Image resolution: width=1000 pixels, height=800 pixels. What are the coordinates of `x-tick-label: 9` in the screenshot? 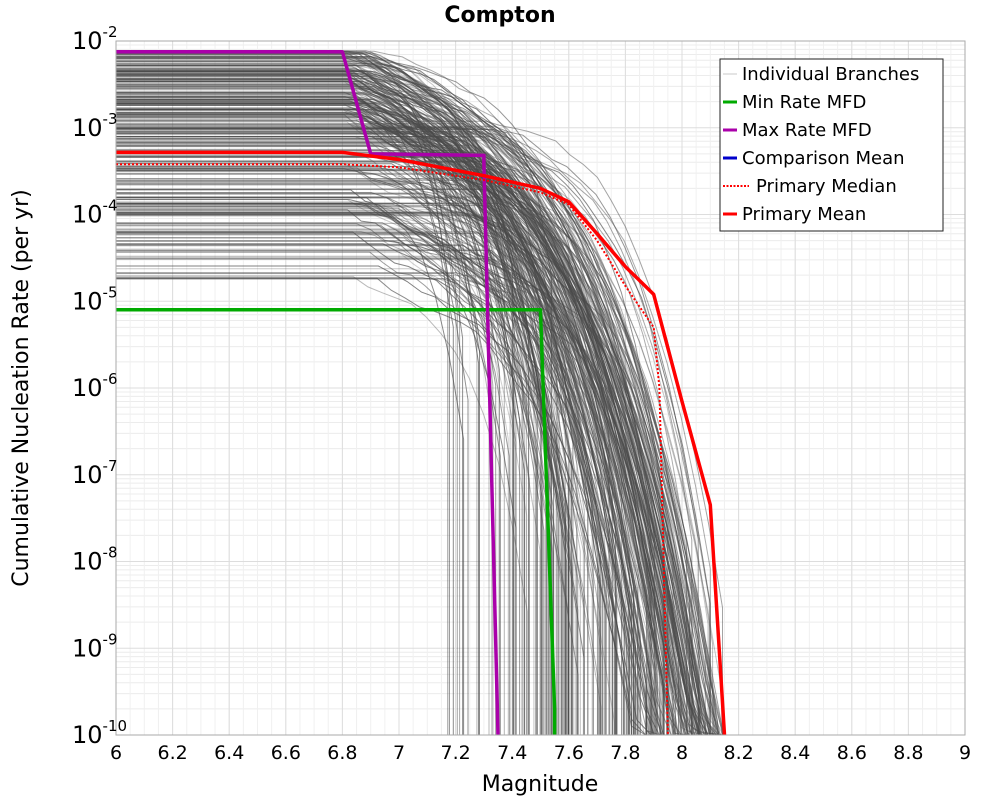 It's located at (965, 753).